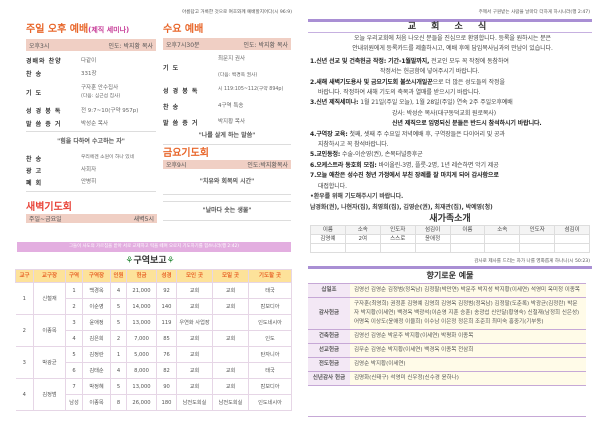  Describe the element at coordinates (432, 239) in the screenshot. I see `table-cell: 윤애정` at that location.